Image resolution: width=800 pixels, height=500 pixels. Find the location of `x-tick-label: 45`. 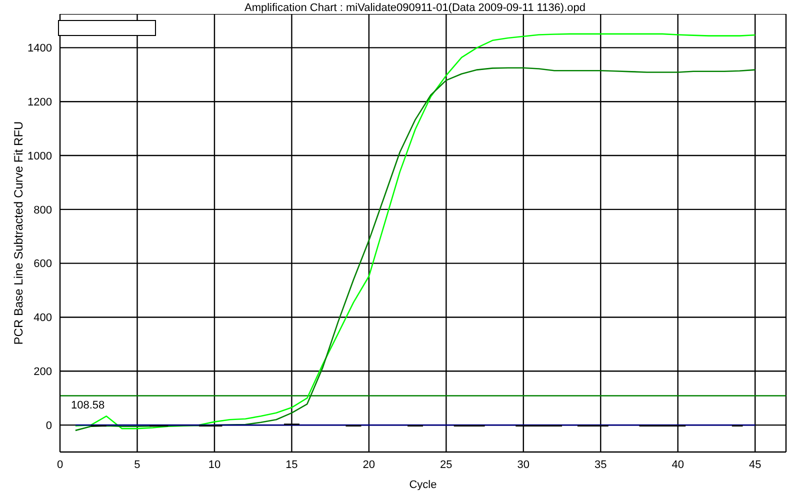

x-tick-label: 45 is located at coordinates (755, 464).